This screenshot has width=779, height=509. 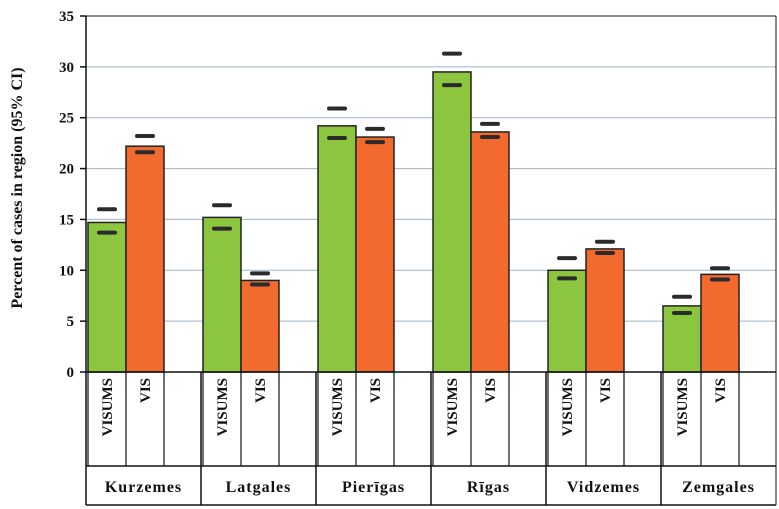 I want to click on bar-visums-latgales, so click(x=222, y=294).